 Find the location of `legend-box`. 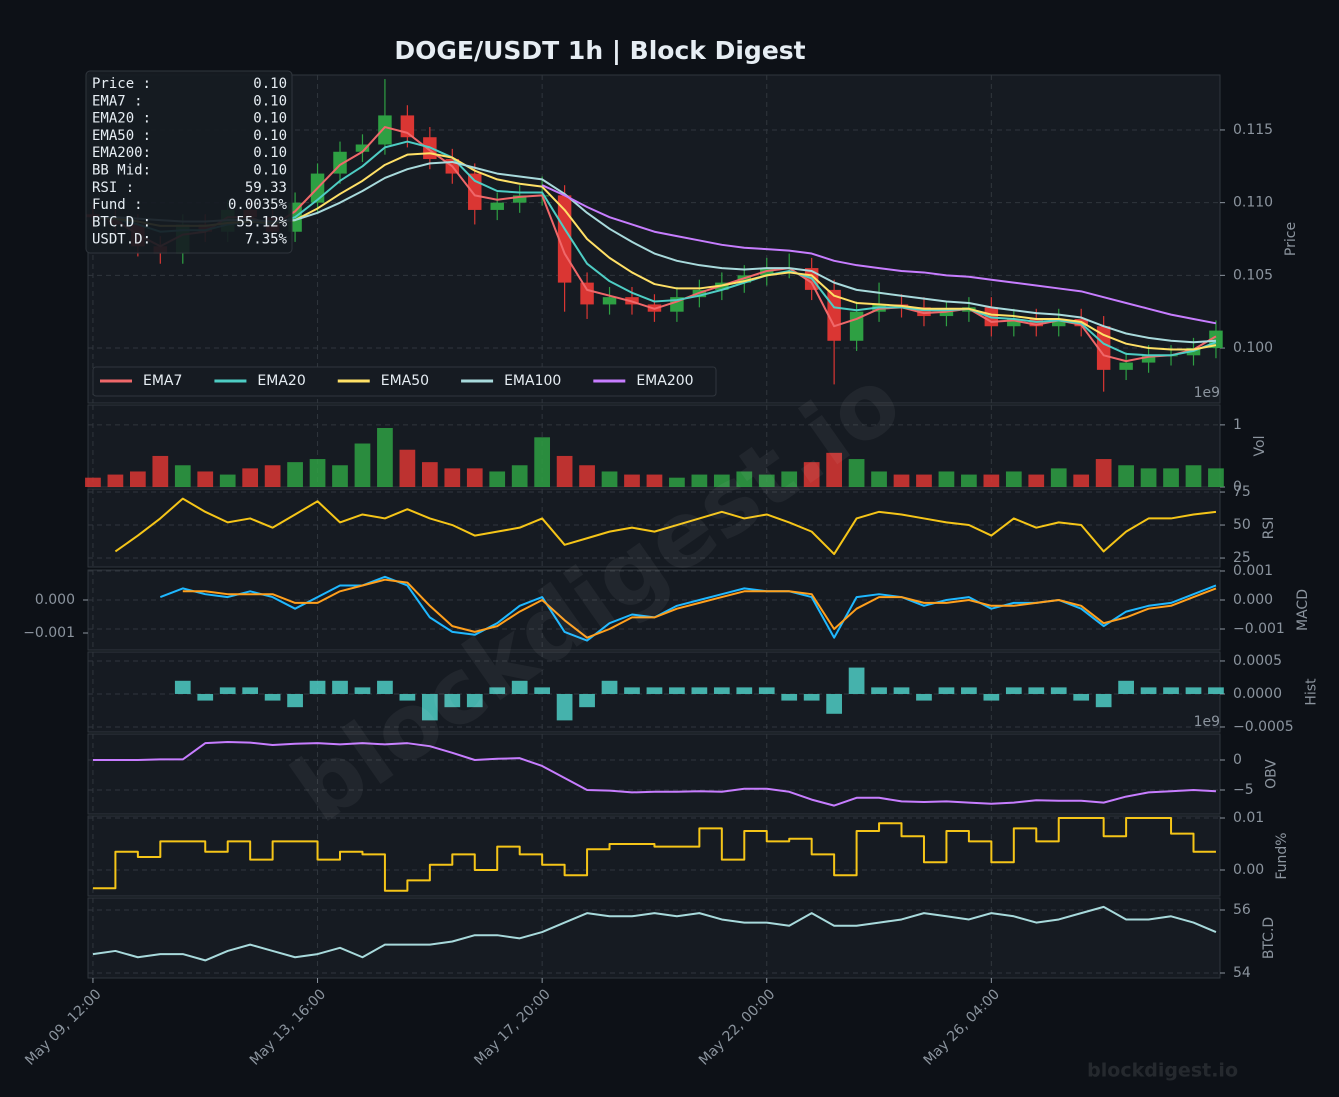

legend-box is located at coordinates (404, 381).